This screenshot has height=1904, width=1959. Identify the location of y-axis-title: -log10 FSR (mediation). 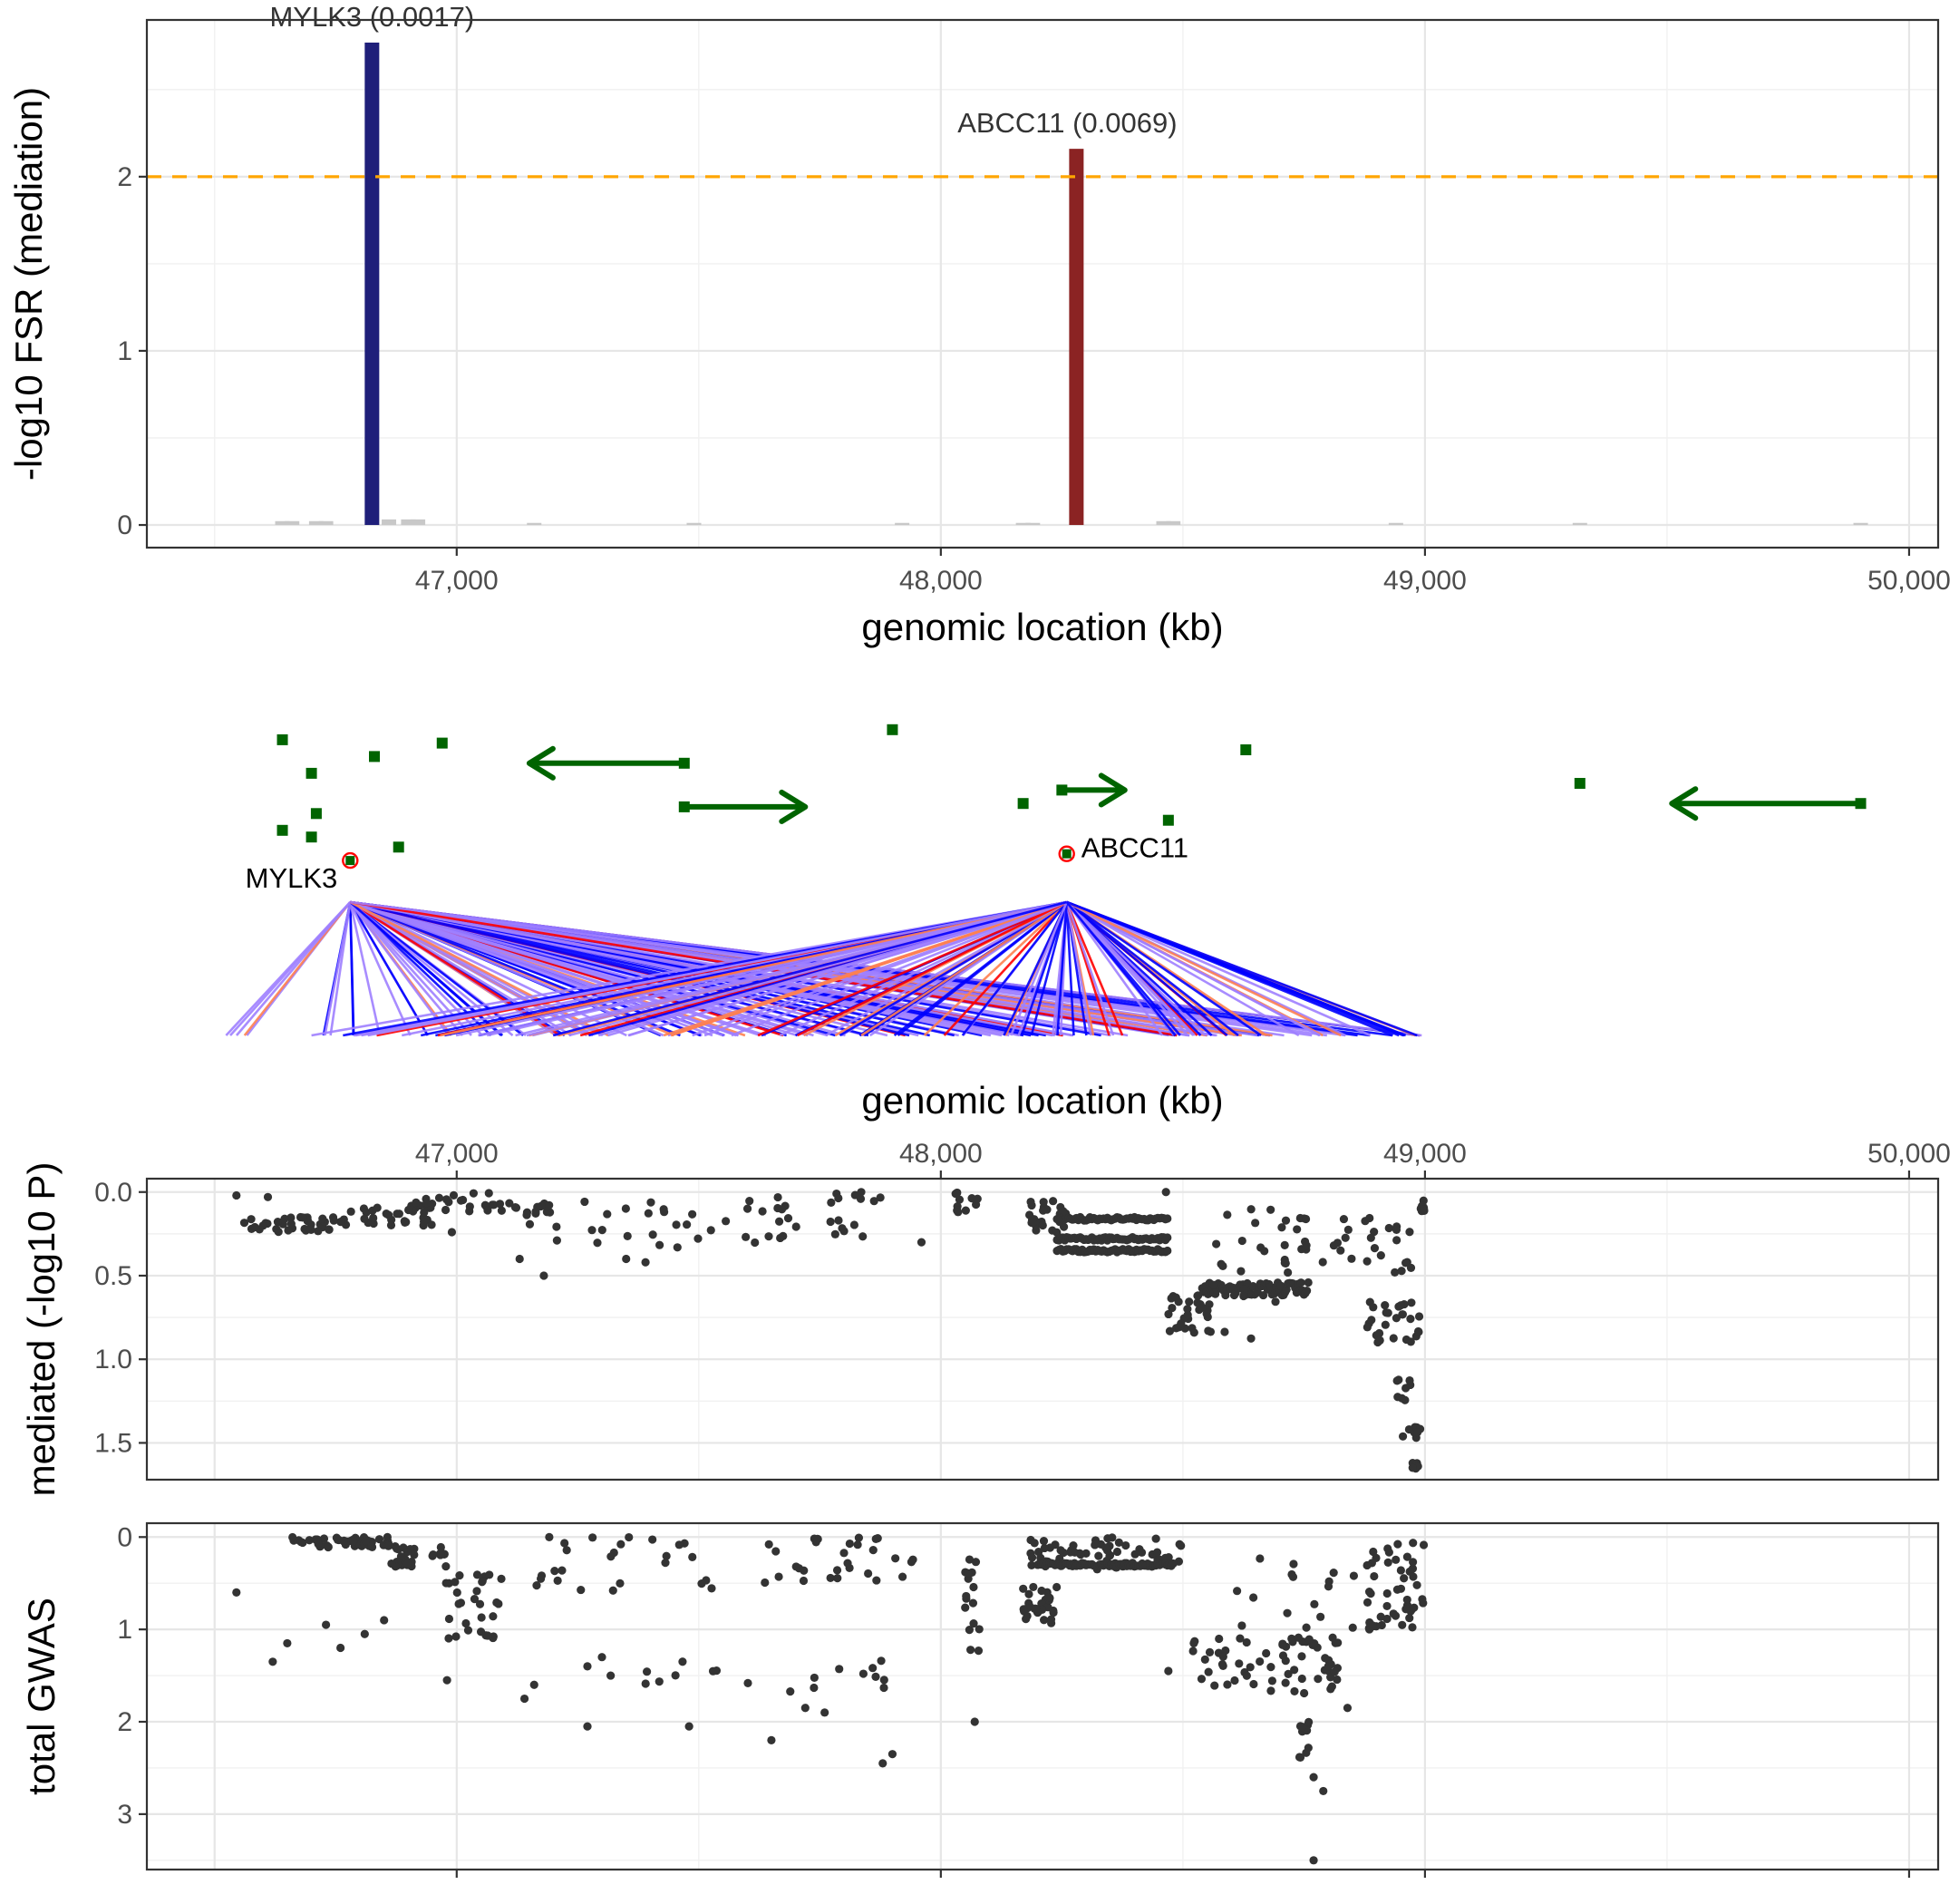
(28, 284).